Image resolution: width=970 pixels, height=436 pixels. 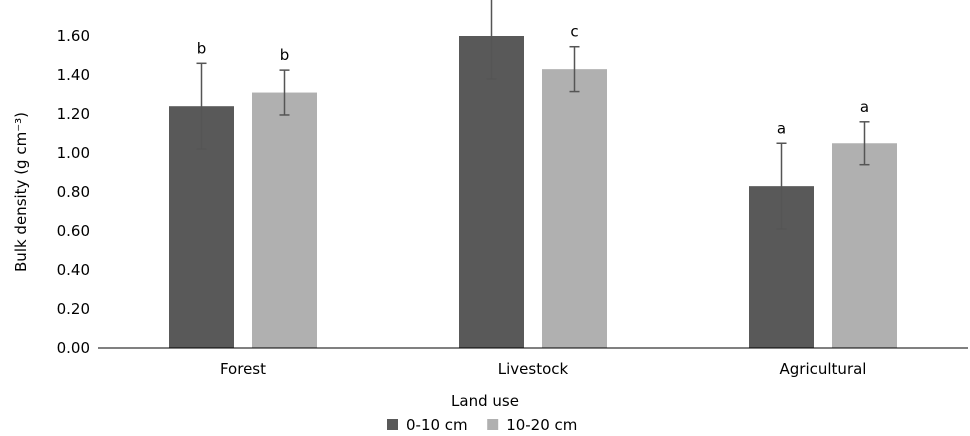 What do you see at coordinates (73, 75) in the screenshot?
I see `y-tick-label: 1.40` at bounding box center [73, 75].